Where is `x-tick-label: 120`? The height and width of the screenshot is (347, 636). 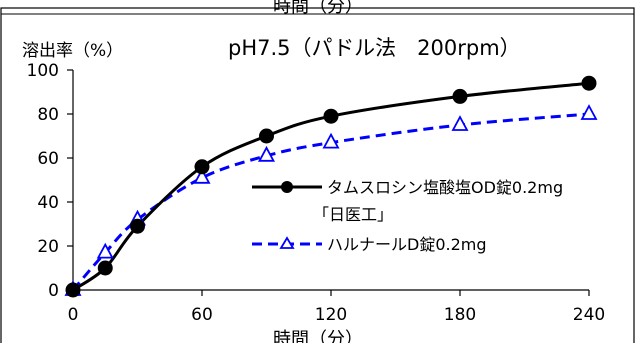
x-tick-label: 120 is located at coordinates (331, 315).